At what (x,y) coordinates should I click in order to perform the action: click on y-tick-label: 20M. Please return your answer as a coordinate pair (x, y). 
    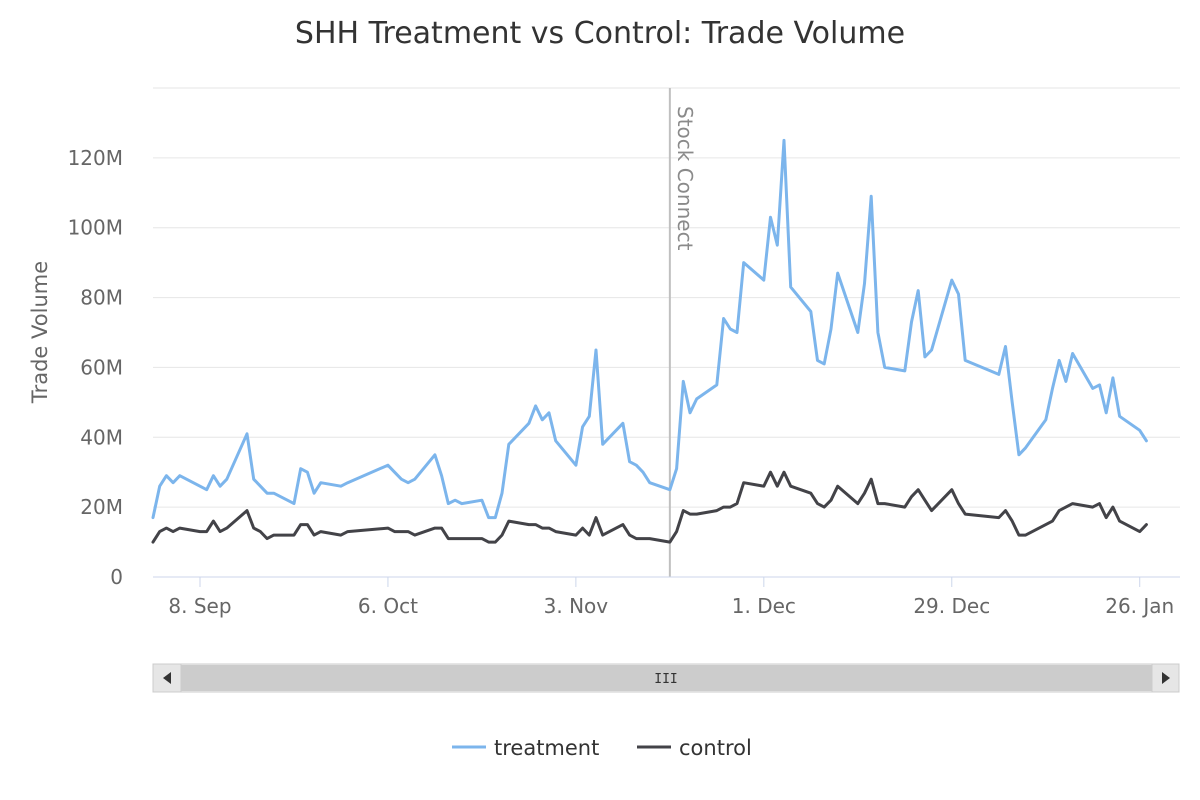
    Looking at the image, I should click on (101, 507).